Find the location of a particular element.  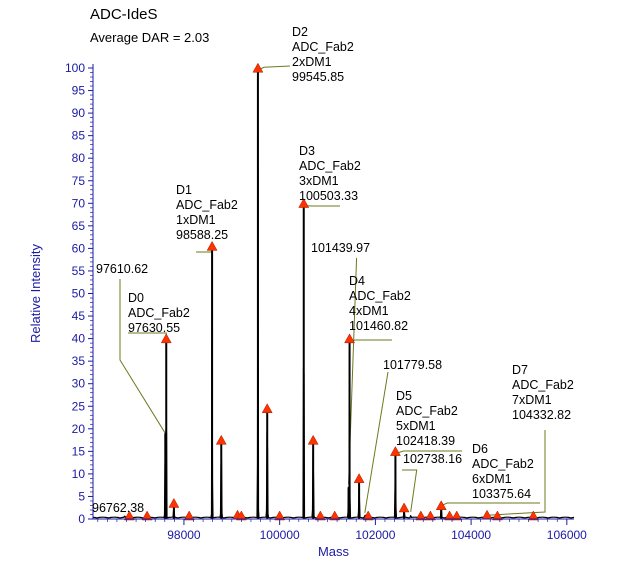

y-axis-label: Relative Intensity is located at coordinates (35, 293).